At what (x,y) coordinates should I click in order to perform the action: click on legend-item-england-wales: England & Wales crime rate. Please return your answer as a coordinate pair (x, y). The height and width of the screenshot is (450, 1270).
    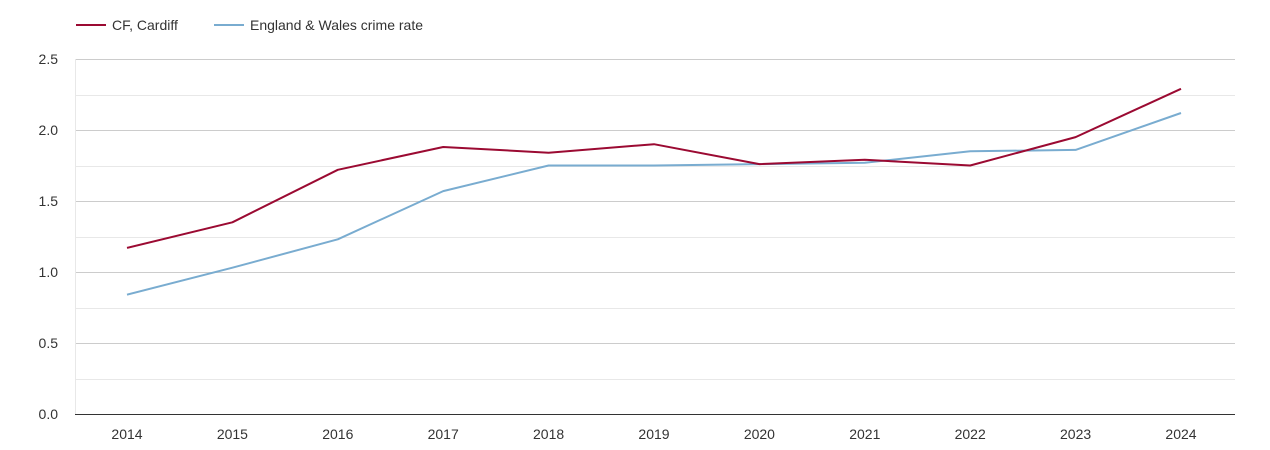
    Looking at the image, I should click on (318, 25).